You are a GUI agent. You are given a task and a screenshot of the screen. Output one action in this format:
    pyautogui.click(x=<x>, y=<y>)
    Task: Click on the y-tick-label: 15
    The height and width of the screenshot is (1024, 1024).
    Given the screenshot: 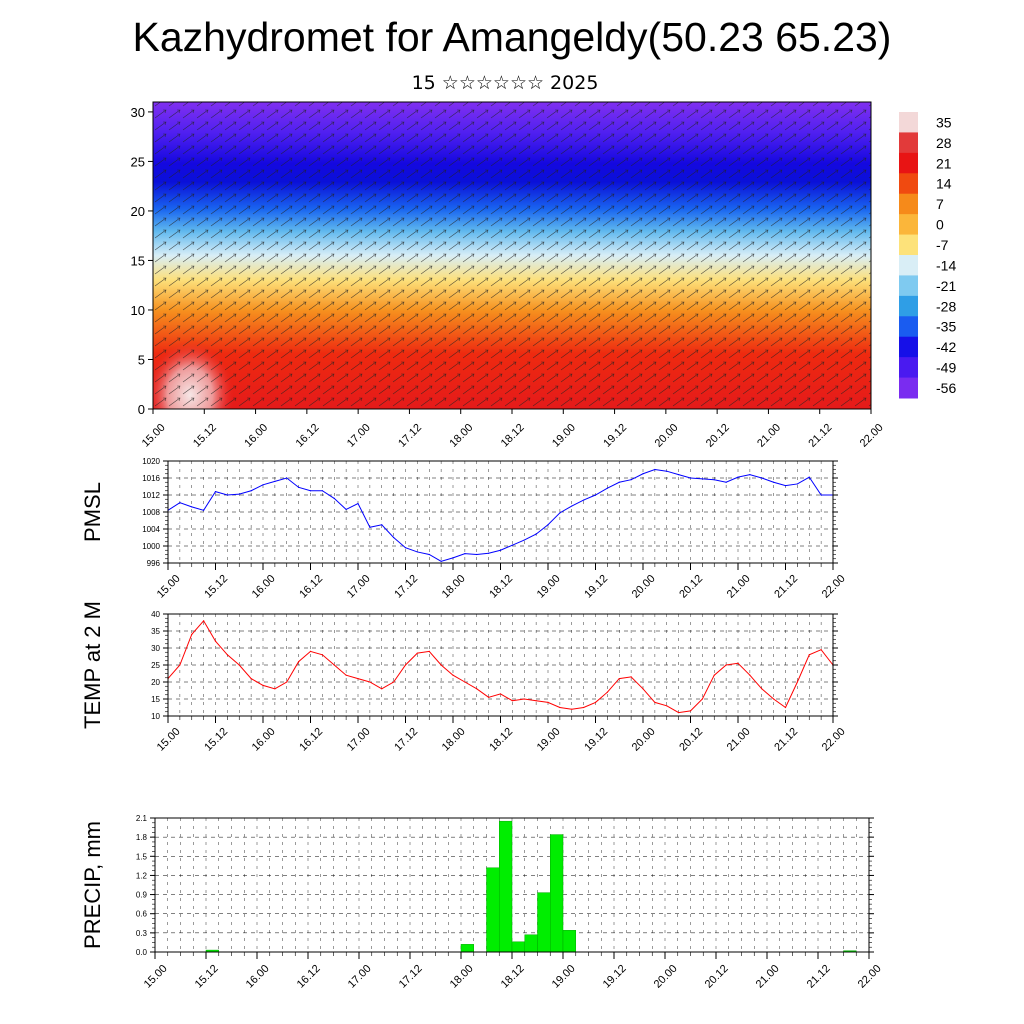 What is the action you would take?
    pyautogui.click(x=138, y=260)
    